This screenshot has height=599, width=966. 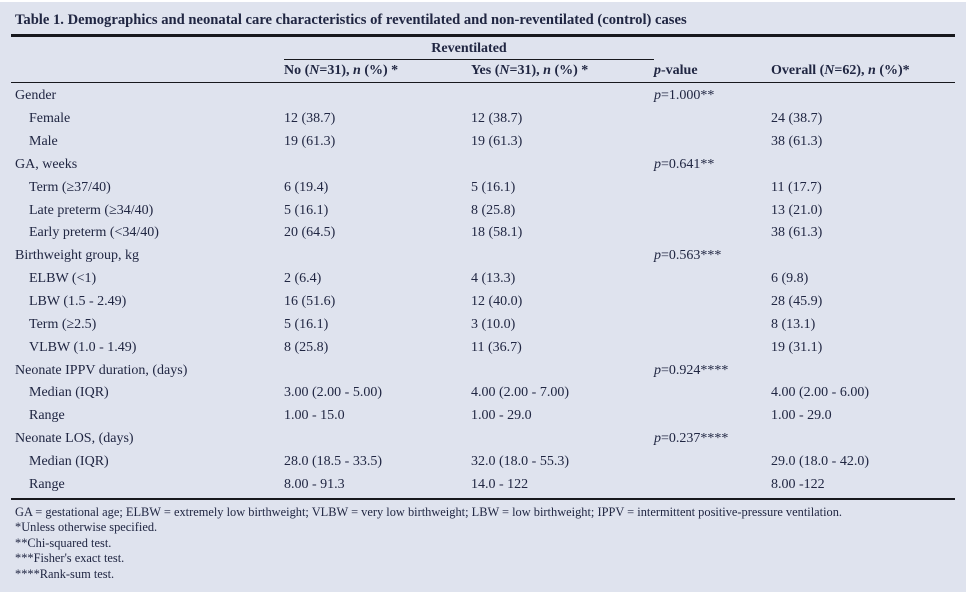 What do you see at coordinates (78, 301) in the screenshot?
I see `cell-label: LBW (1.5 - 2.49)` at bounding box center [78, 301].